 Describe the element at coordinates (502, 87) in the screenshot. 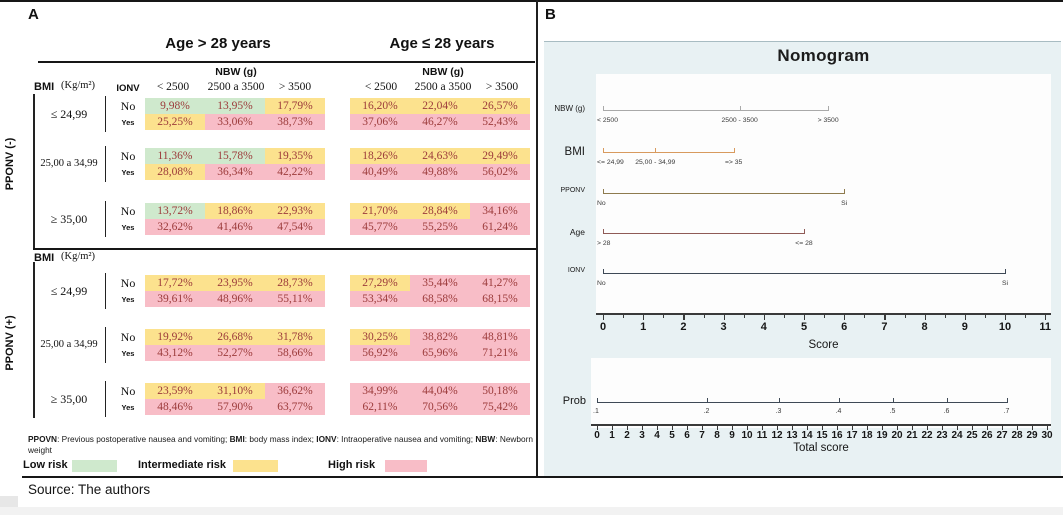

I see `nbw-col-header: > 3500` at that location.